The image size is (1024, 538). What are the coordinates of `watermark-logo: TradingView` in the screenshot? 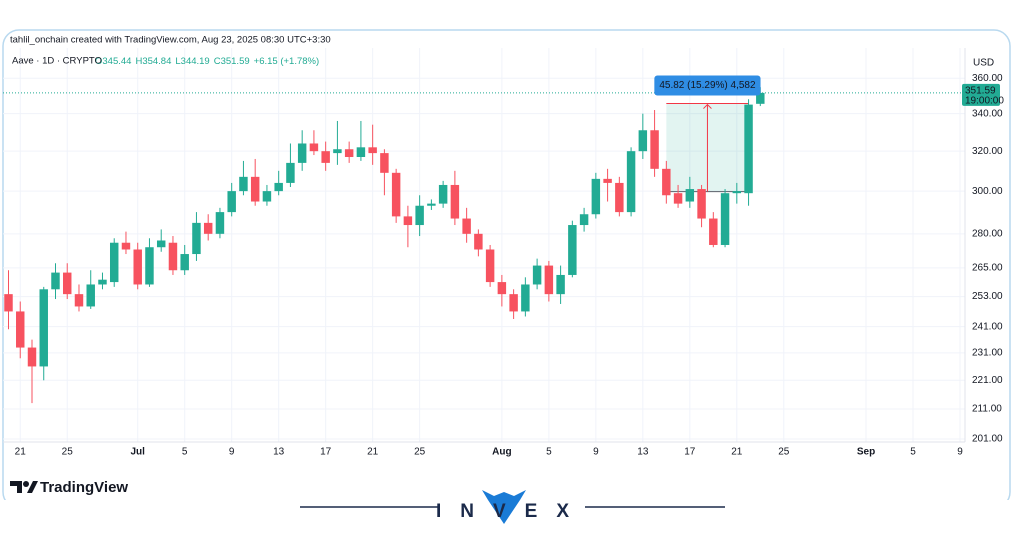 It's located at (69, 487).